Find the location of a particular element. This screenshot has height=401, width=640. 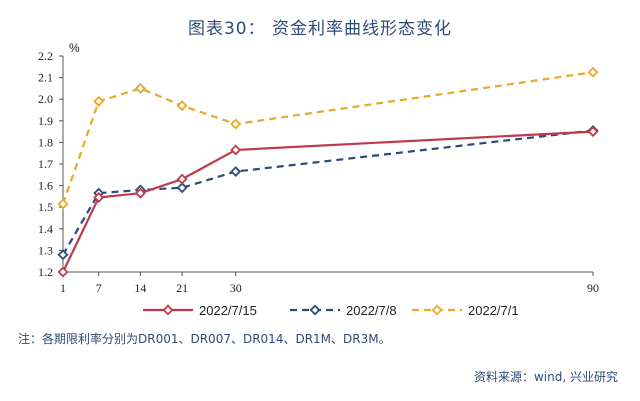

y-tick-label: 2.2 is located at coordinates (45, 56).